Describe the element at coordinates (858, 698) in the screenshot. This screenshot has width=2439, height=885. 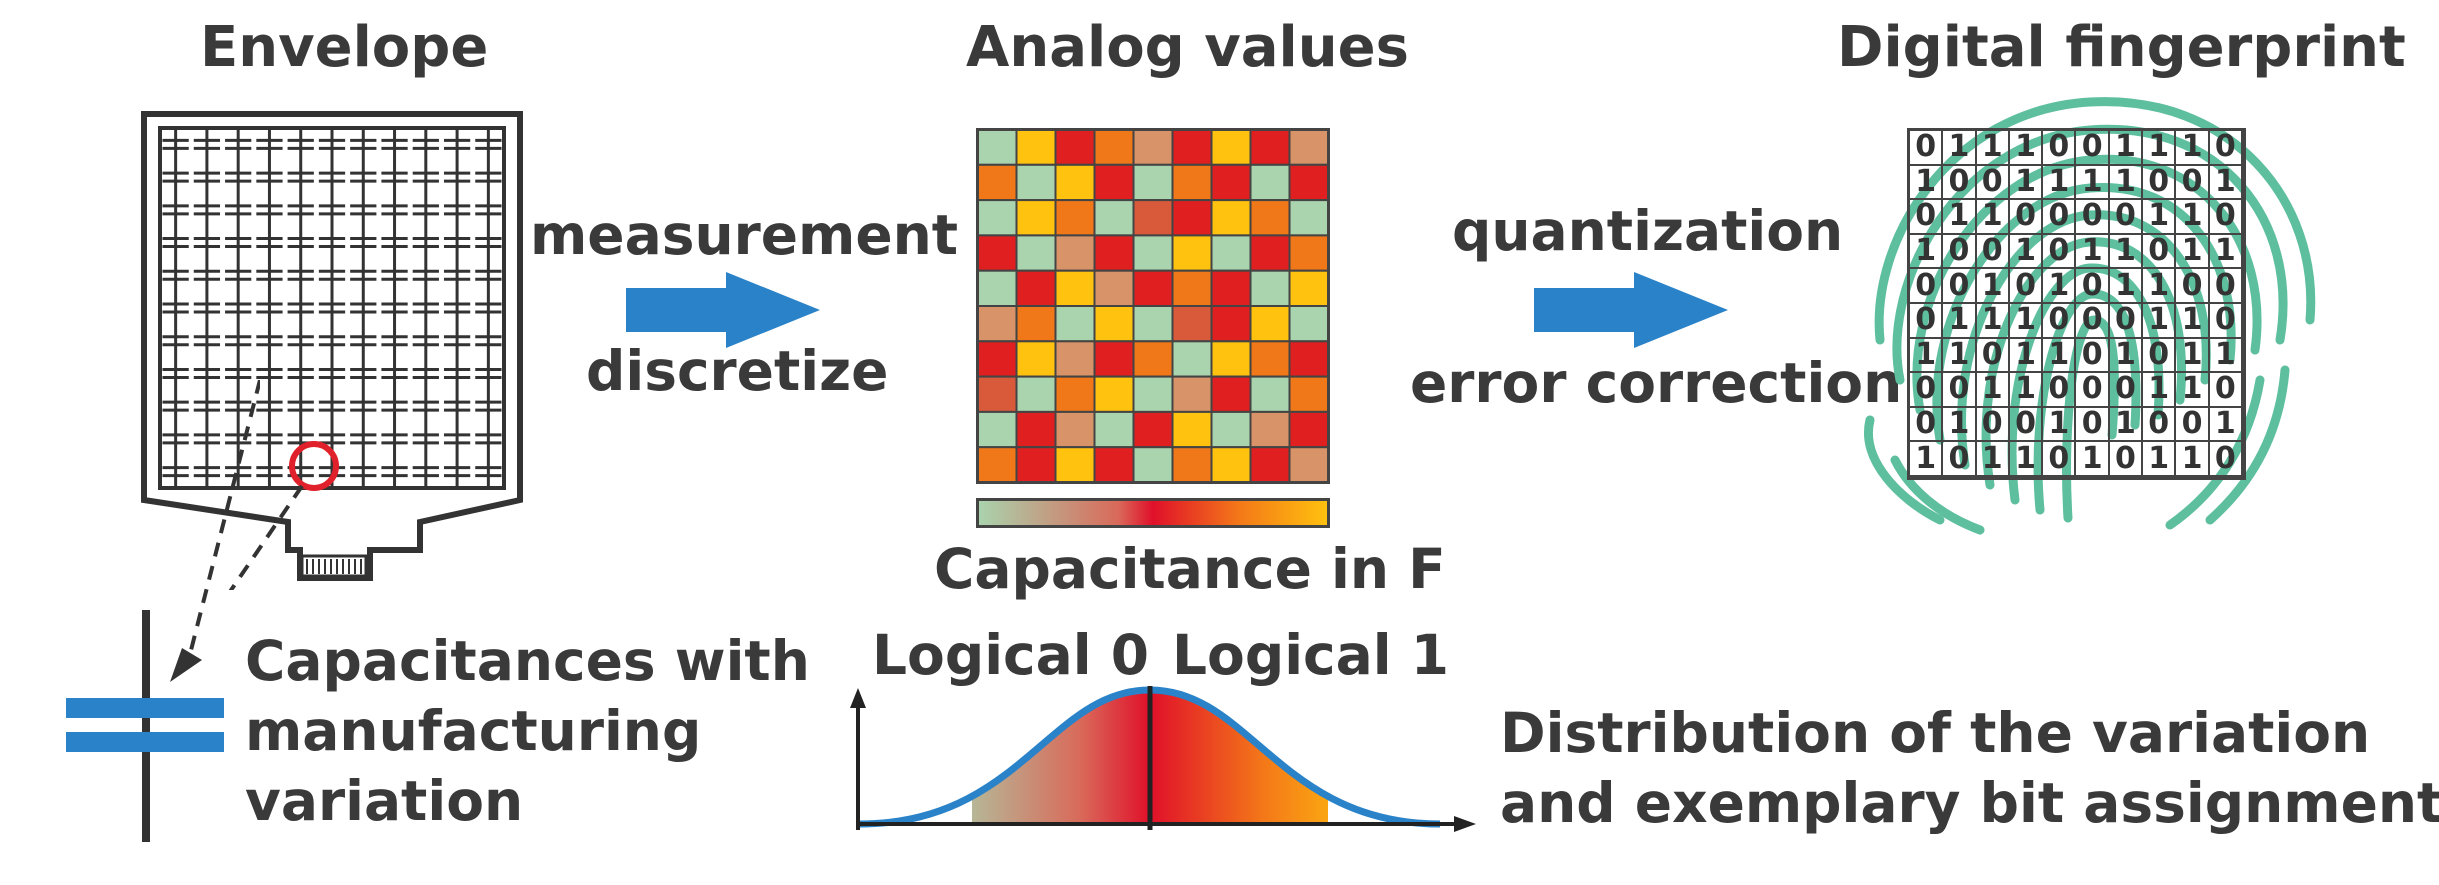
I see `y-axis-arrow` at that location.